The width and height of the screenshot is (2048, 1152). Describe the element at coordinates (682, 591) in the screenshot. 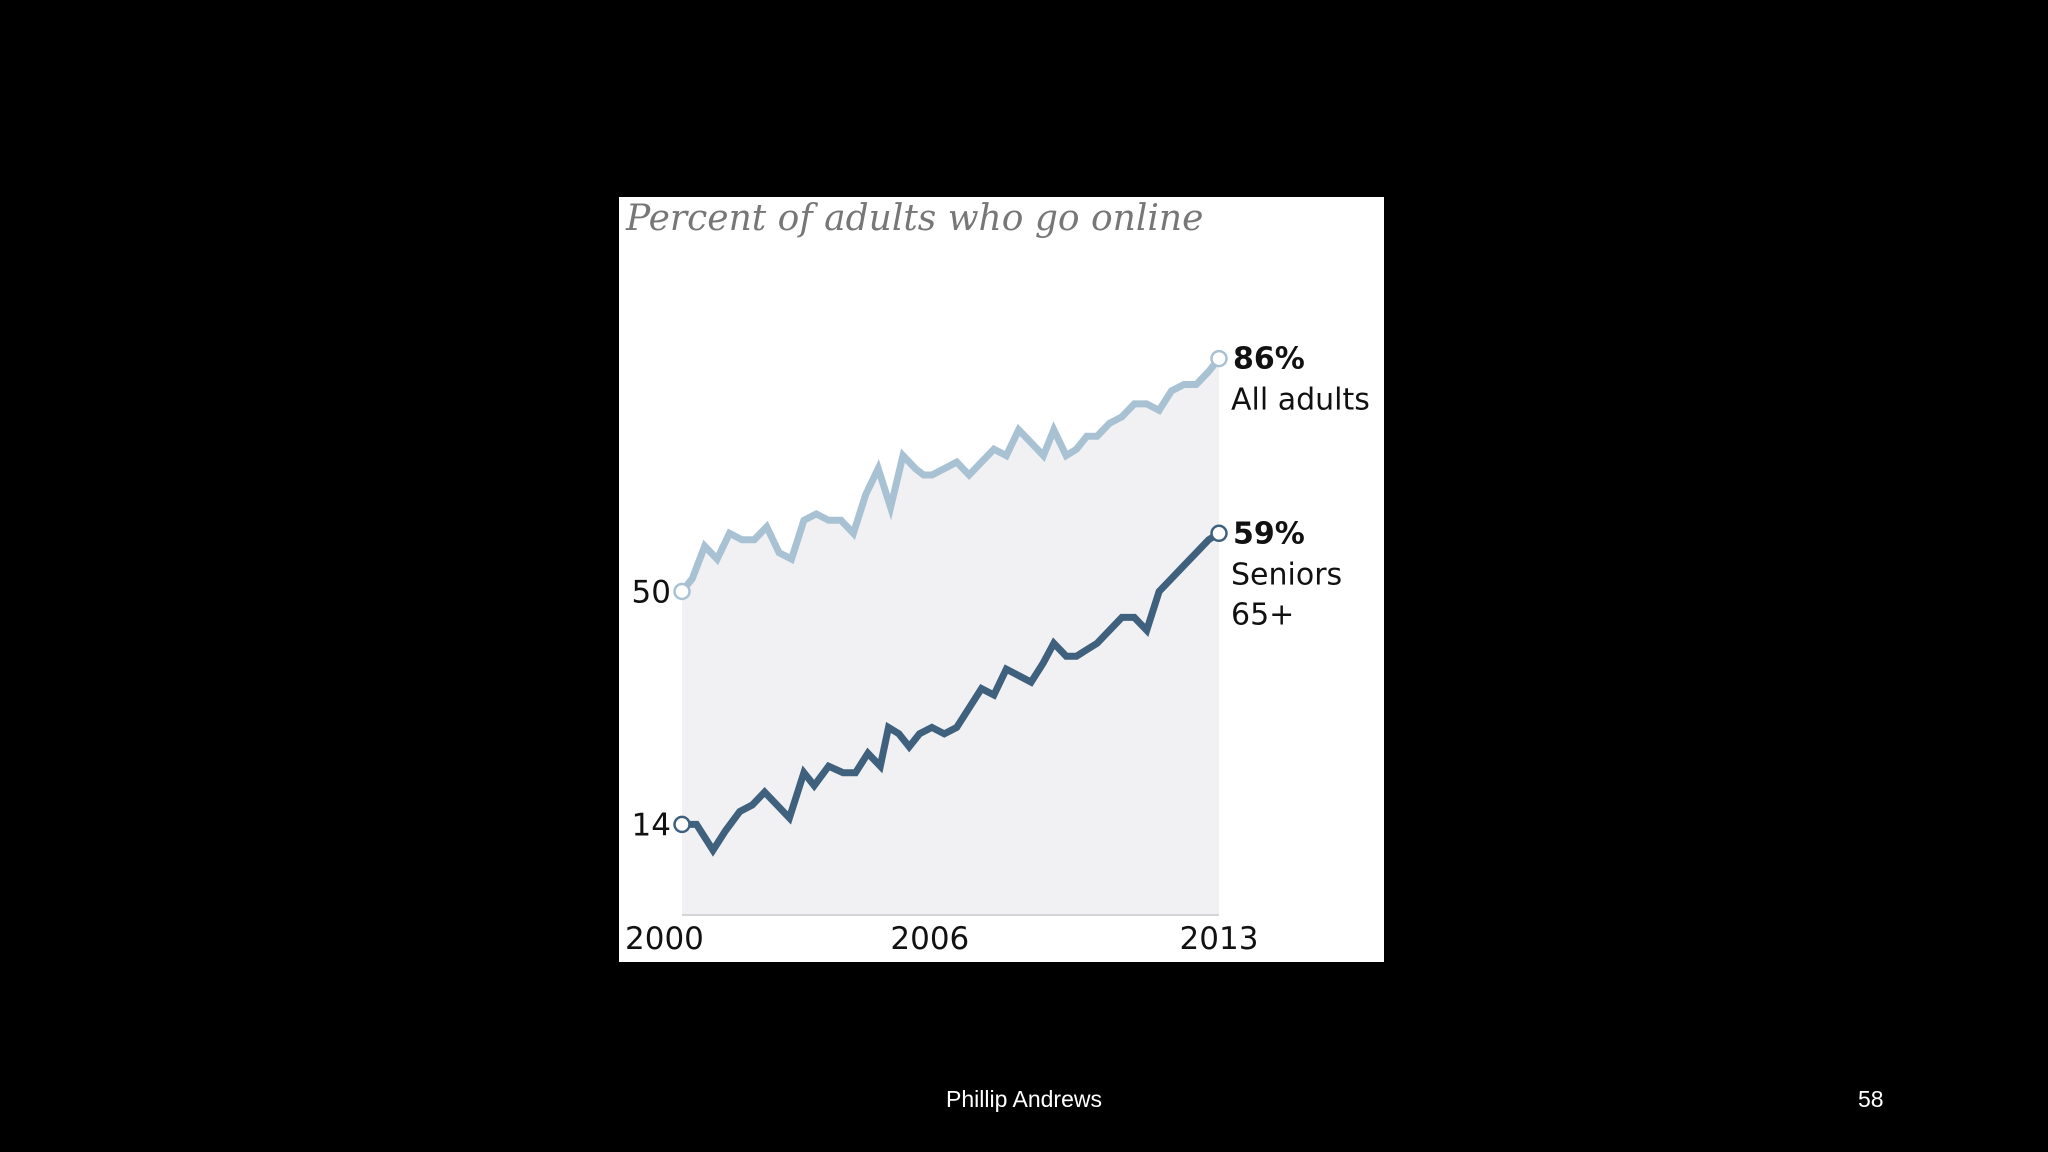

I see `start-point-all-adults` at that location.